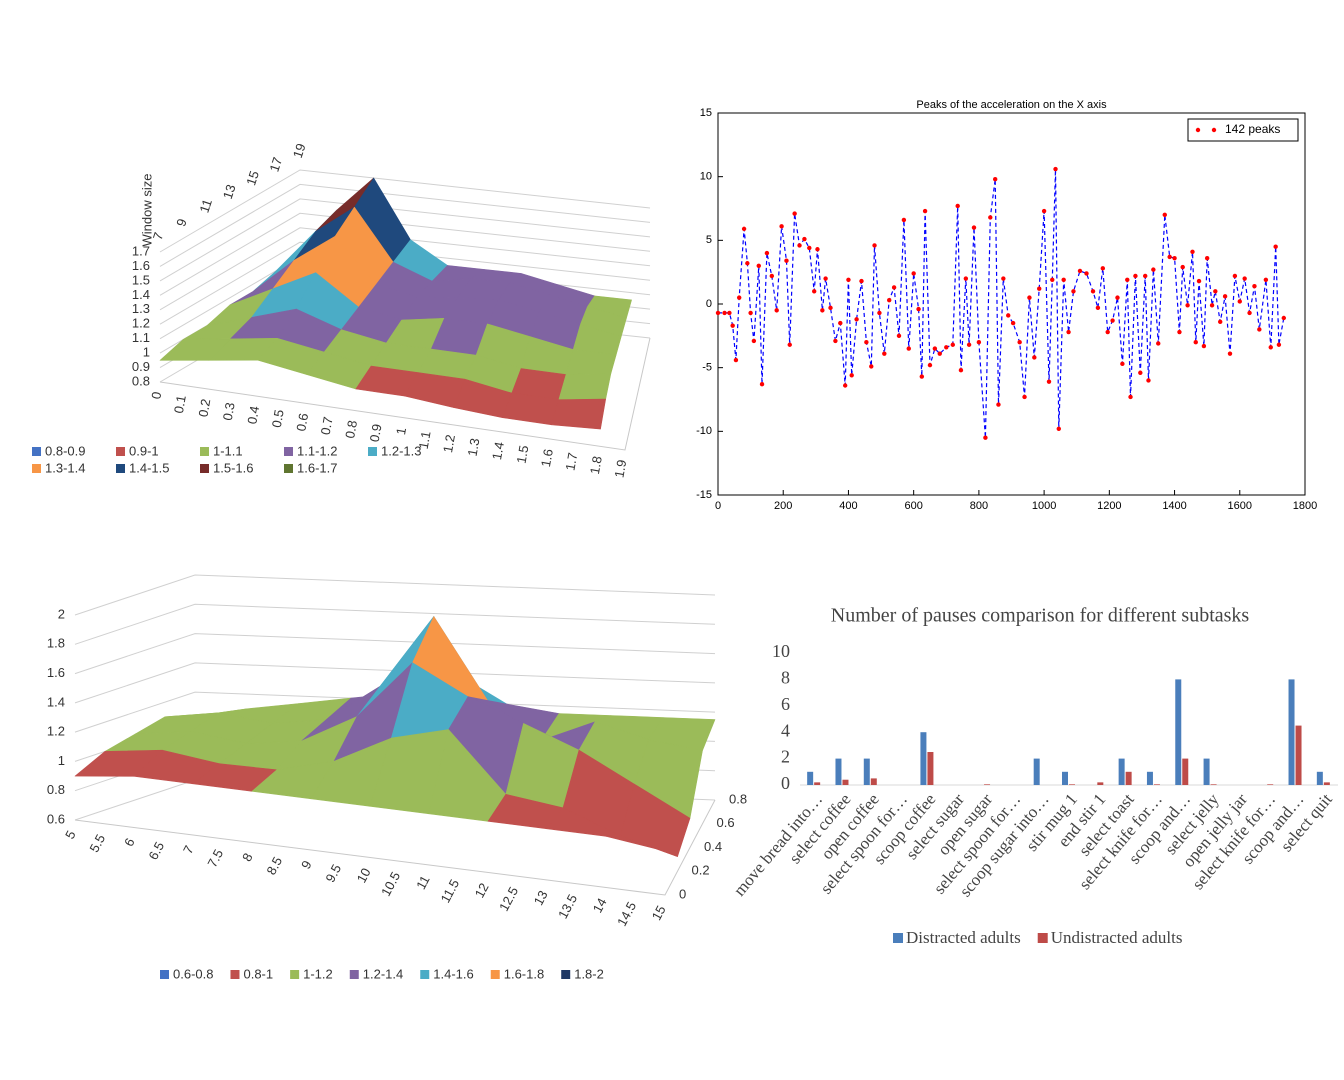 The image size is (1344, 1080). I want to click on y-tick-label: 7, so click(158, 236).